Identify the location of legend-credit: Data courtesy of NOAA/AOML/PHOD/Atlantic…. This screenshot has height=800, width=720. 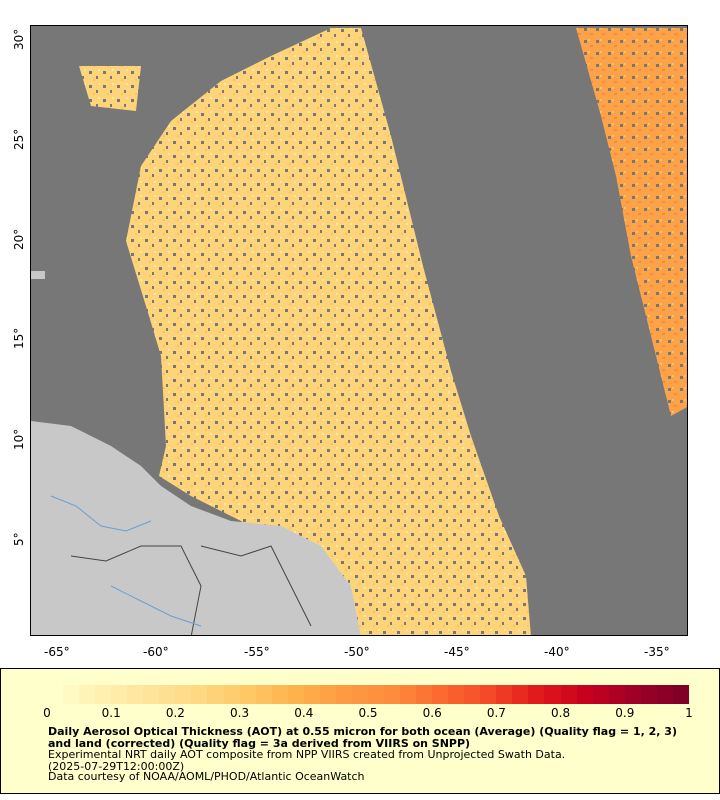
(206, 776).